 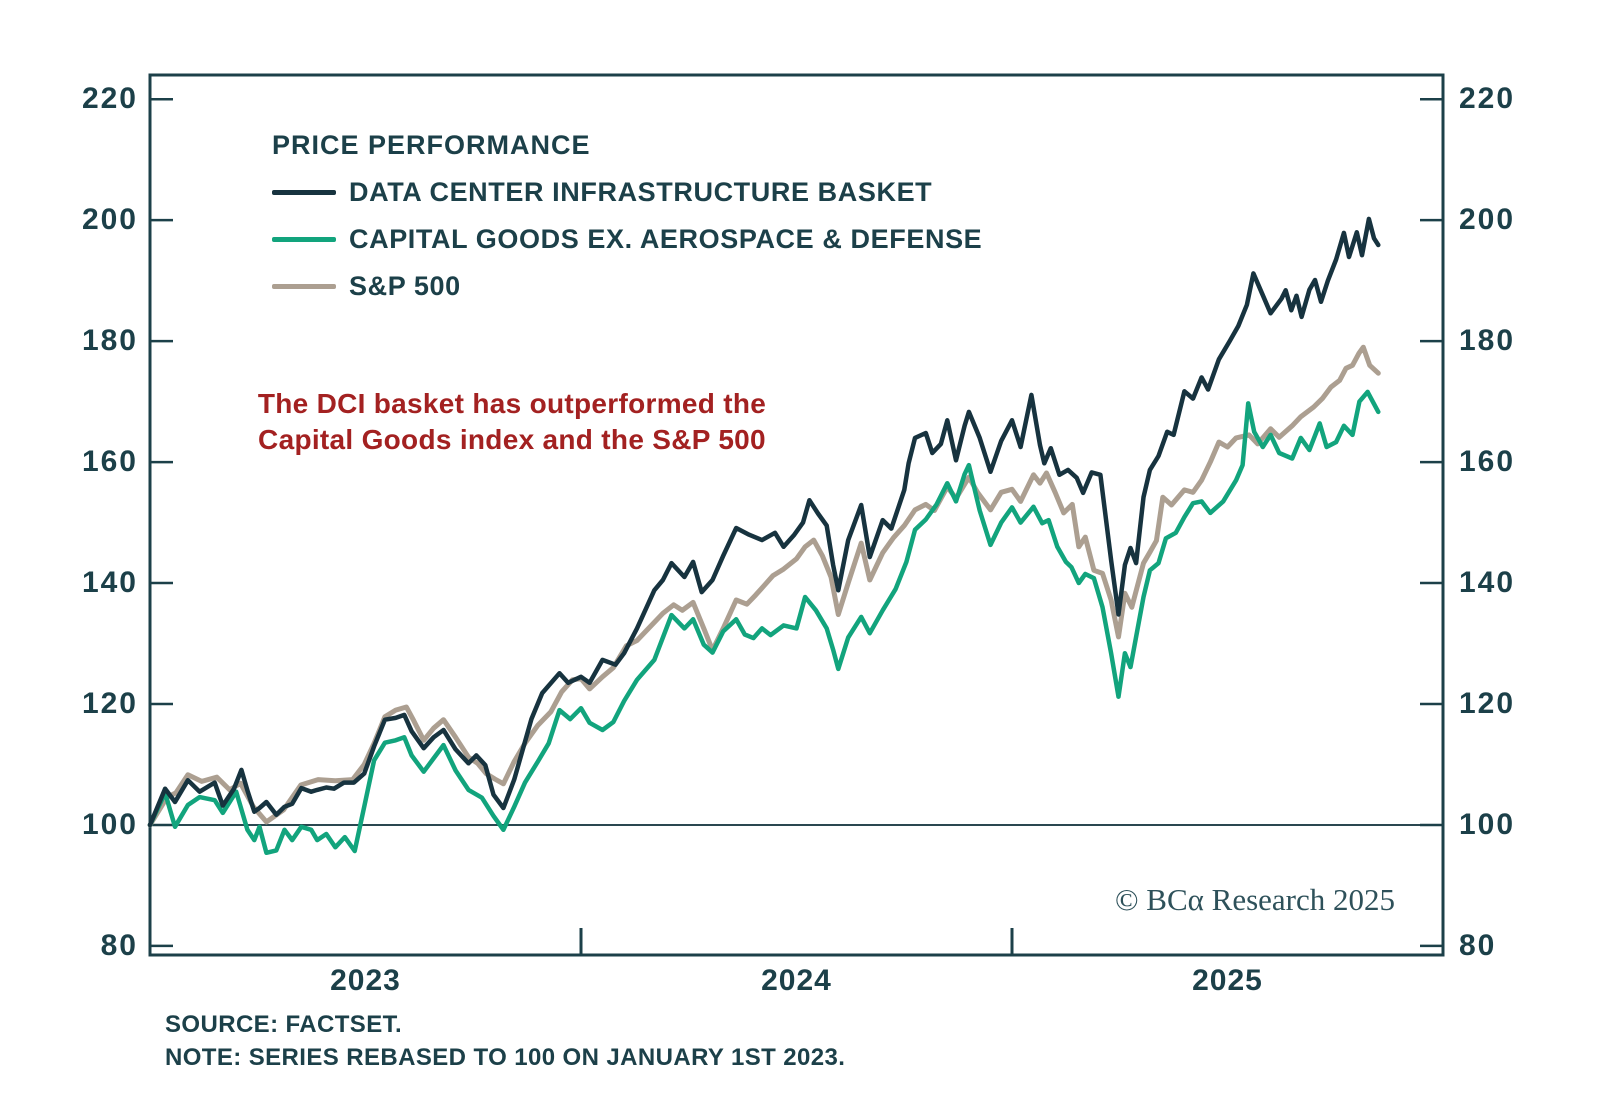 What do you see at coordinates (405, 286) in the screenshot?
I see `legend-label: S&P 500` at bounding box center [405, 286].